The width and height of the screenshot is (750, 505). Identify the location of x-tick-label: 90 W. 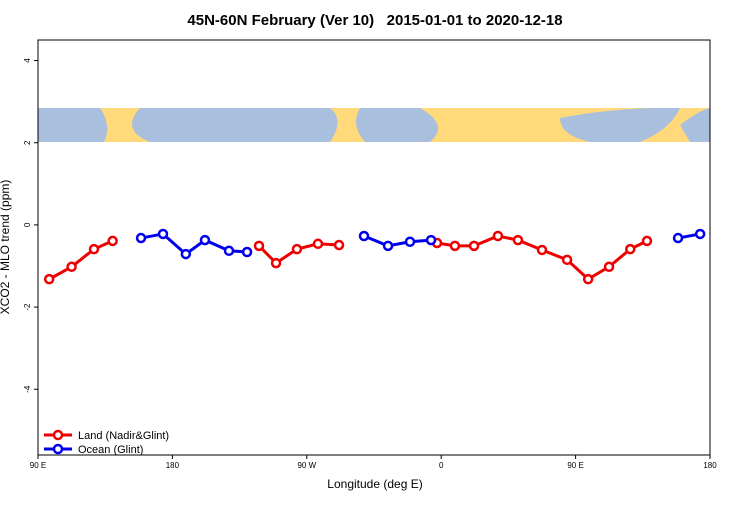
(306, 465).